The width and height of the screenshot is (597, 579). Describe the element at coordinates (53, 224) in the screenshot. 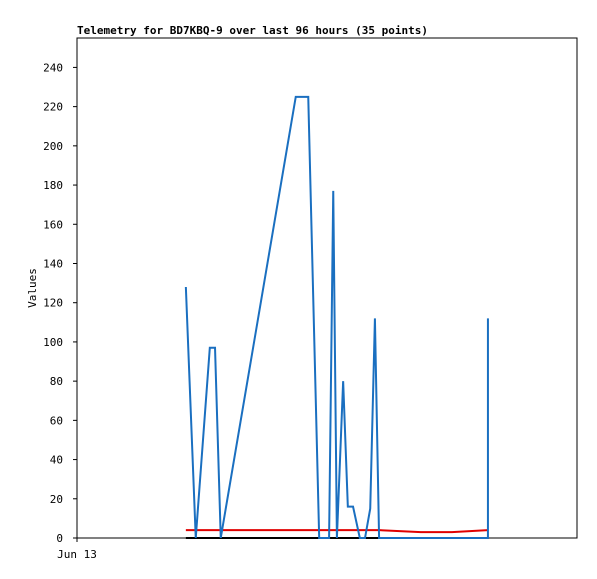

I see `y-tick-label: 160` at that location.